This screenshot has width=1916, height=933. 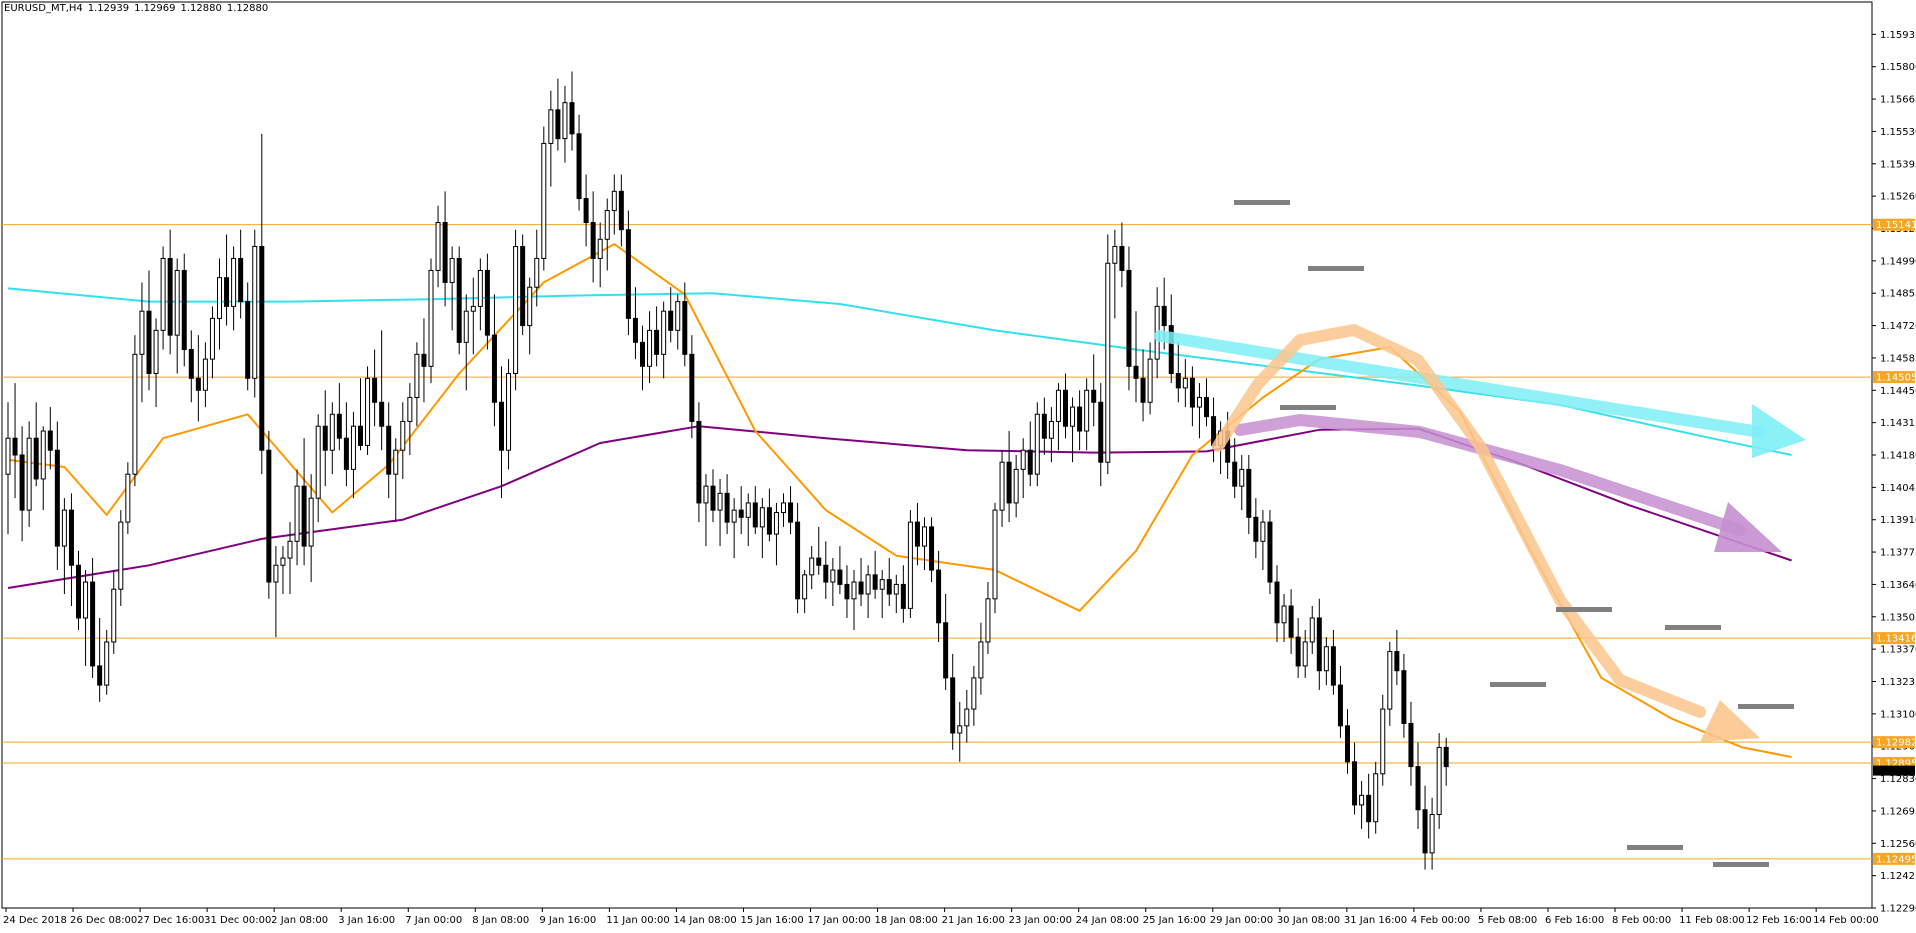 What do you see at coordinates (500, 920) in the screenshot?
I see `x-tick-label: 8 Jan 08:00` at bounding box center [500, 920].